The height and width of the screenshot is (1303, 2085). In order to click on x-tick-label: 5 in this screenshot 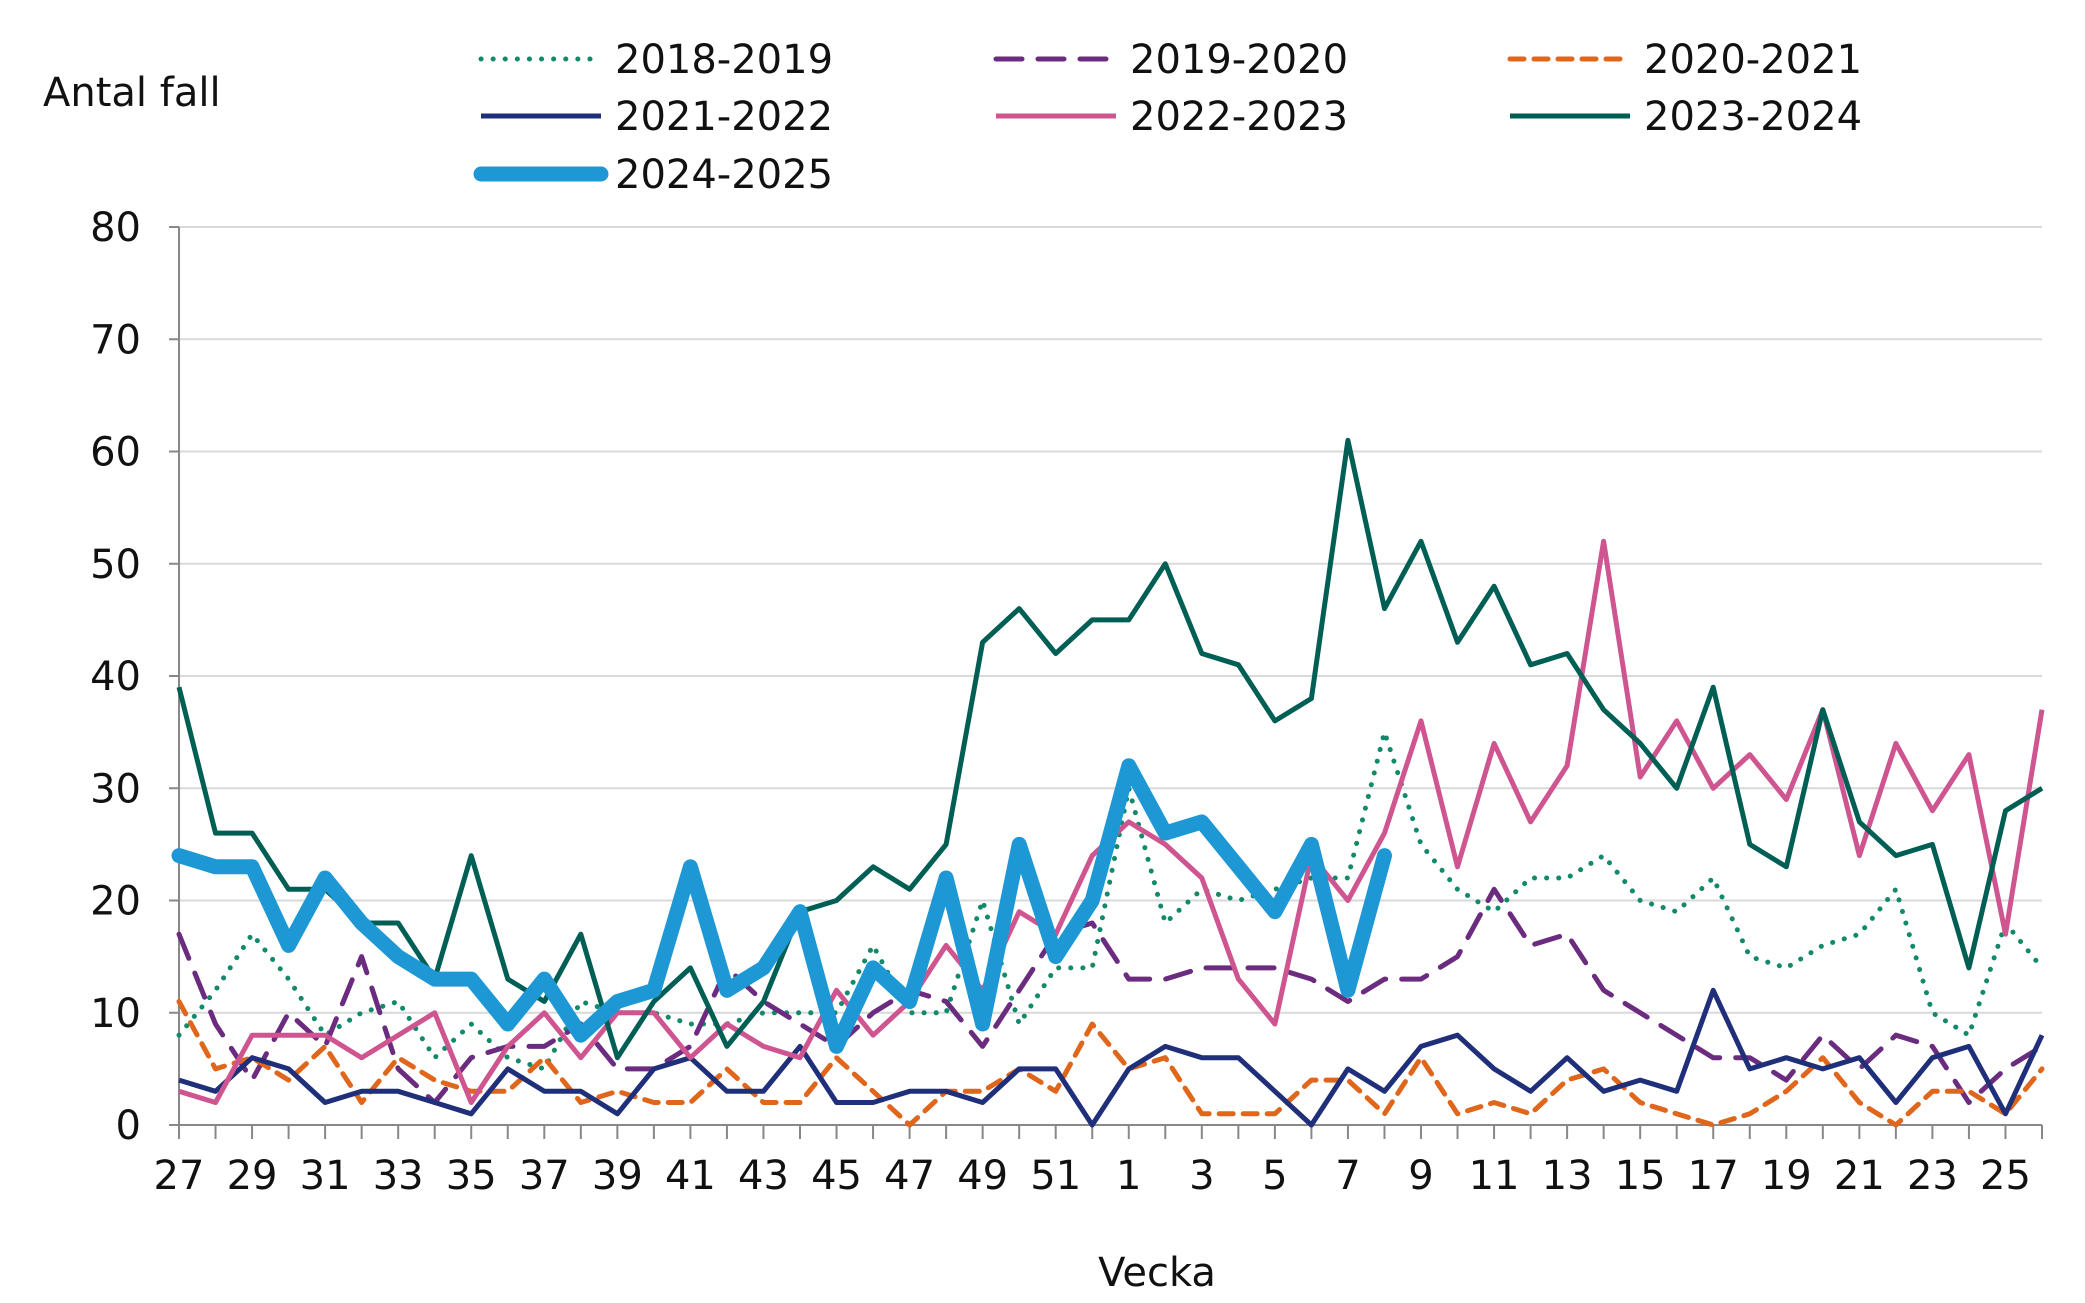, I will do `click(1274, 1176)`.